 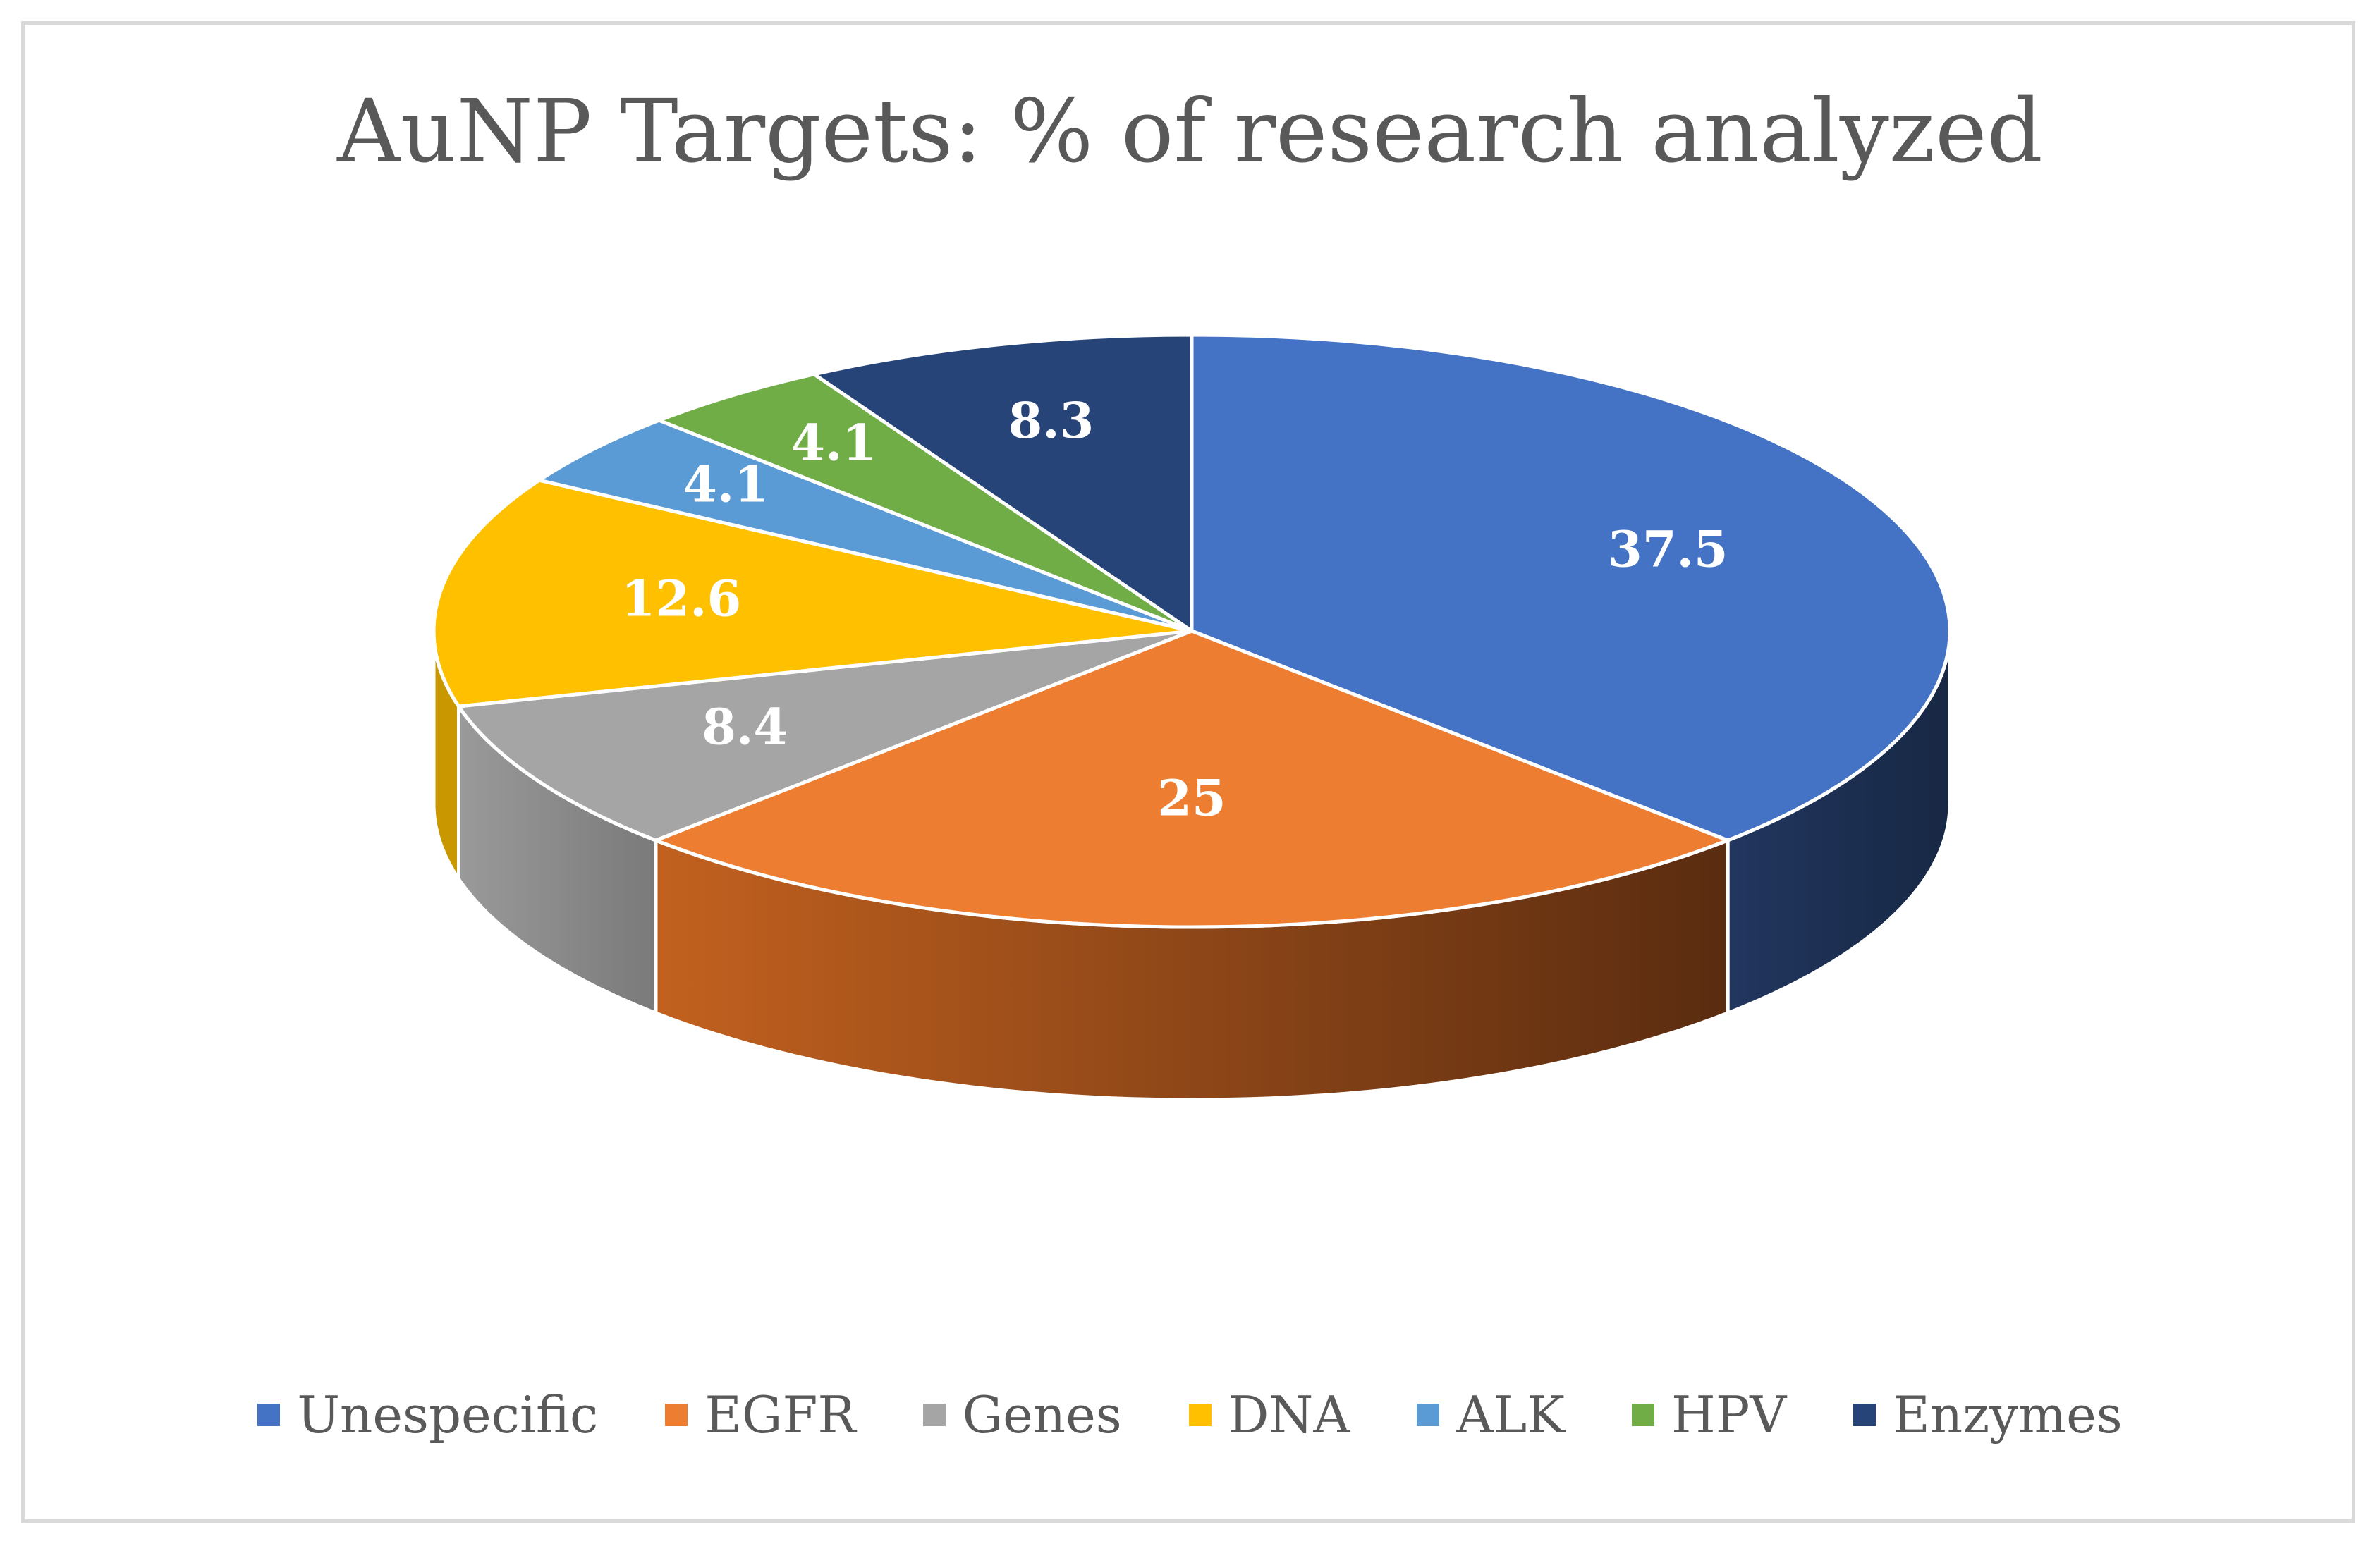 What do you see at coordinates (745, 727) in the screenshot?
I see `data-label-genes: 8.4` at bounding box center [745, 727].